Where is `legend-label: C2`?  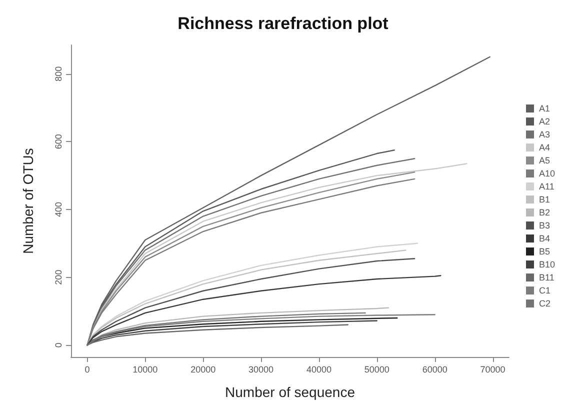 legend-label: C2 is located at coordinates (544, 303).